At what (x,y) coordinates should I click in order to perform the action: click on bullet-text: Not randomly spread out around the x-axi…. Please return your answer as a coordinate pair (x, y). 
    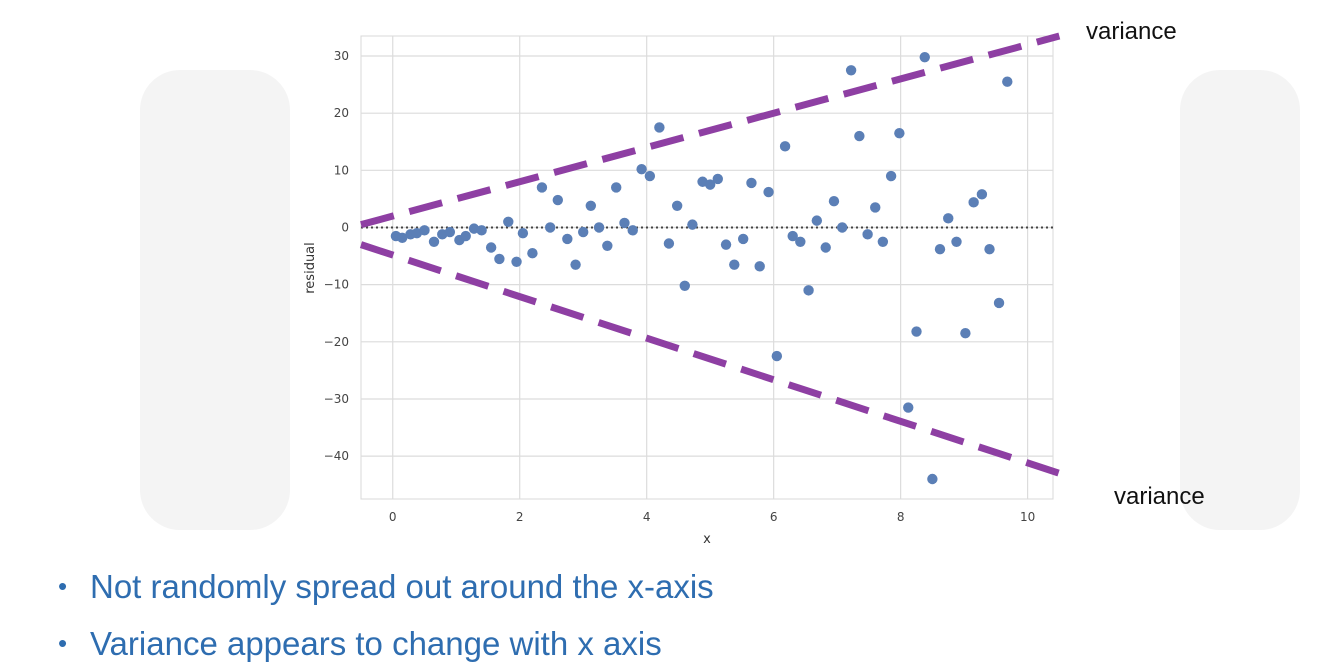
    Looking at the image, I should click on (402, 586).